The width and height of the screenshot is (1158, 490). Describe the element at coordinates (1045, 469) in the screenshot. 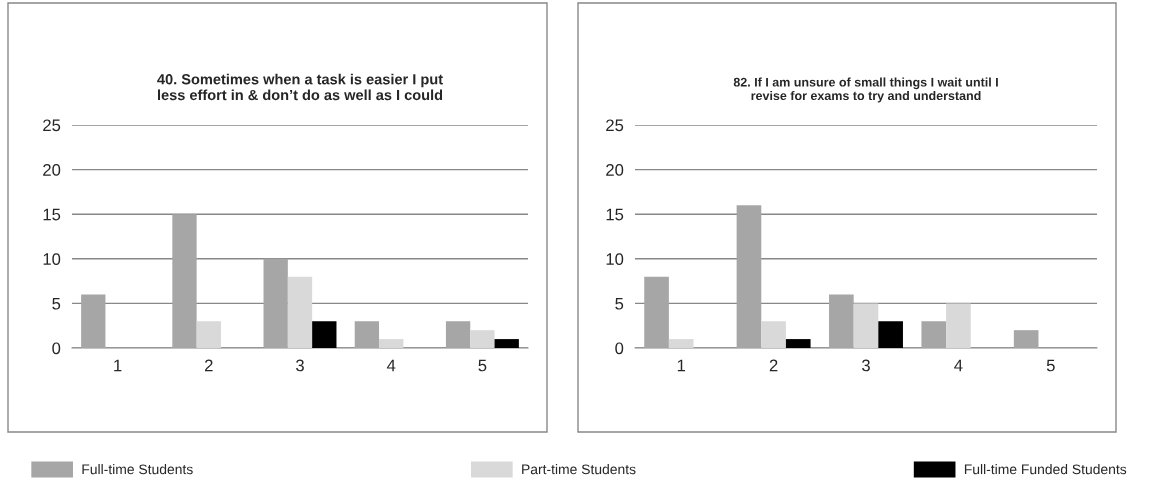

I see `legend-label: Full-time Funded Students` at that location.